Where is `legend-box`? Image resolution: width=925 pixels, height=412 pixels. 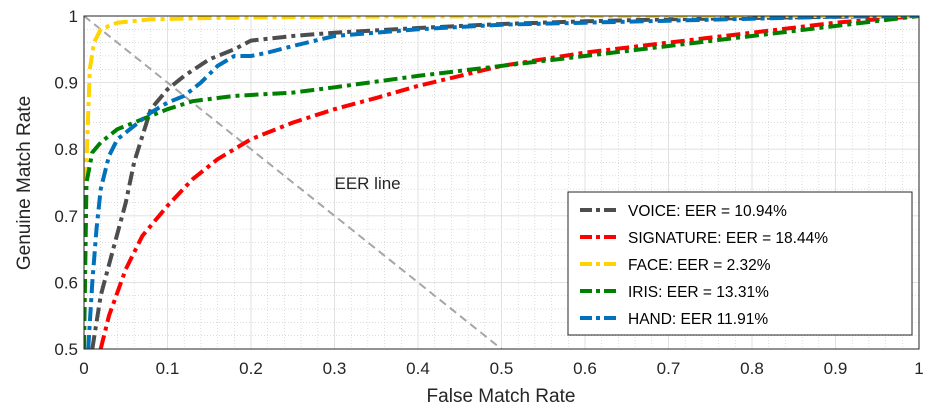 legend-box is located at coordinates (740, 263).